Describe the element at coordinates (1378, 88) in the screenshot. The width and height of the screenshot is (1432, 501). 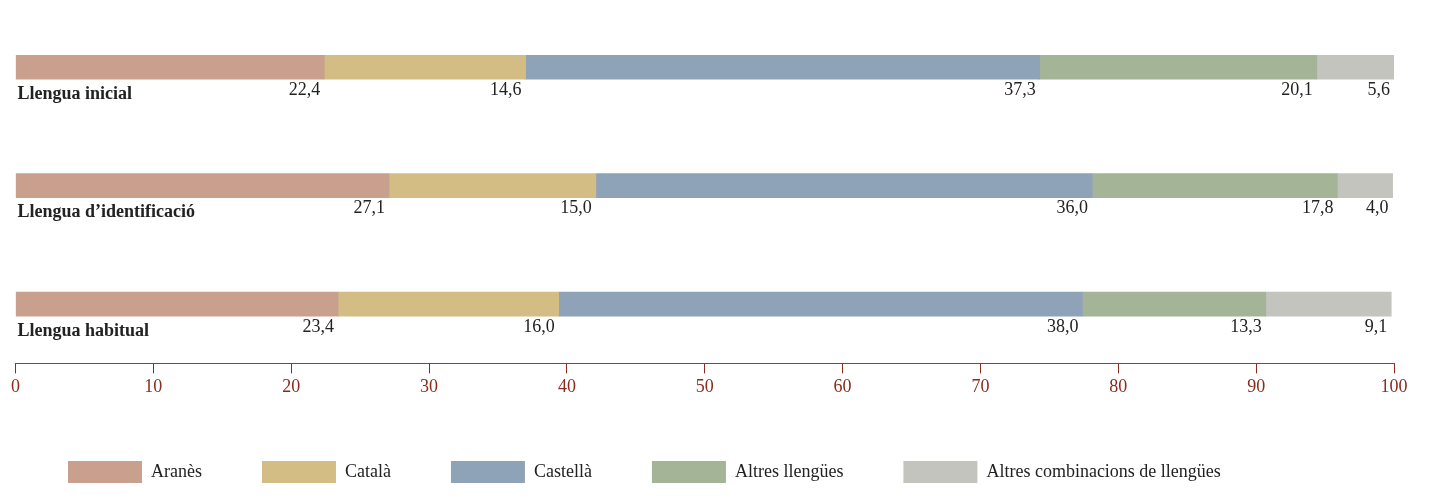
I see `data-label: 5,6` at that location.